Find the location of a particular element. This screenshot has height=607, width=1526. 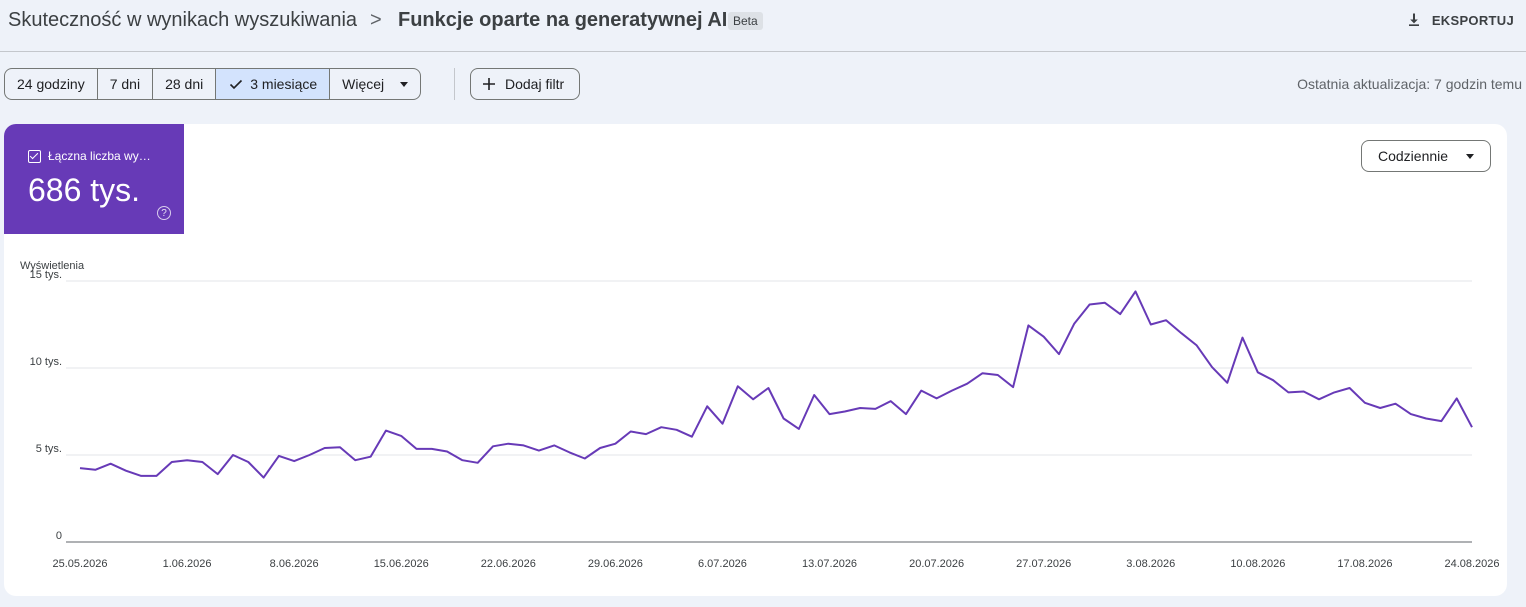

x-tick-label: 8.06.2026 is located at coordinates (294, 564).